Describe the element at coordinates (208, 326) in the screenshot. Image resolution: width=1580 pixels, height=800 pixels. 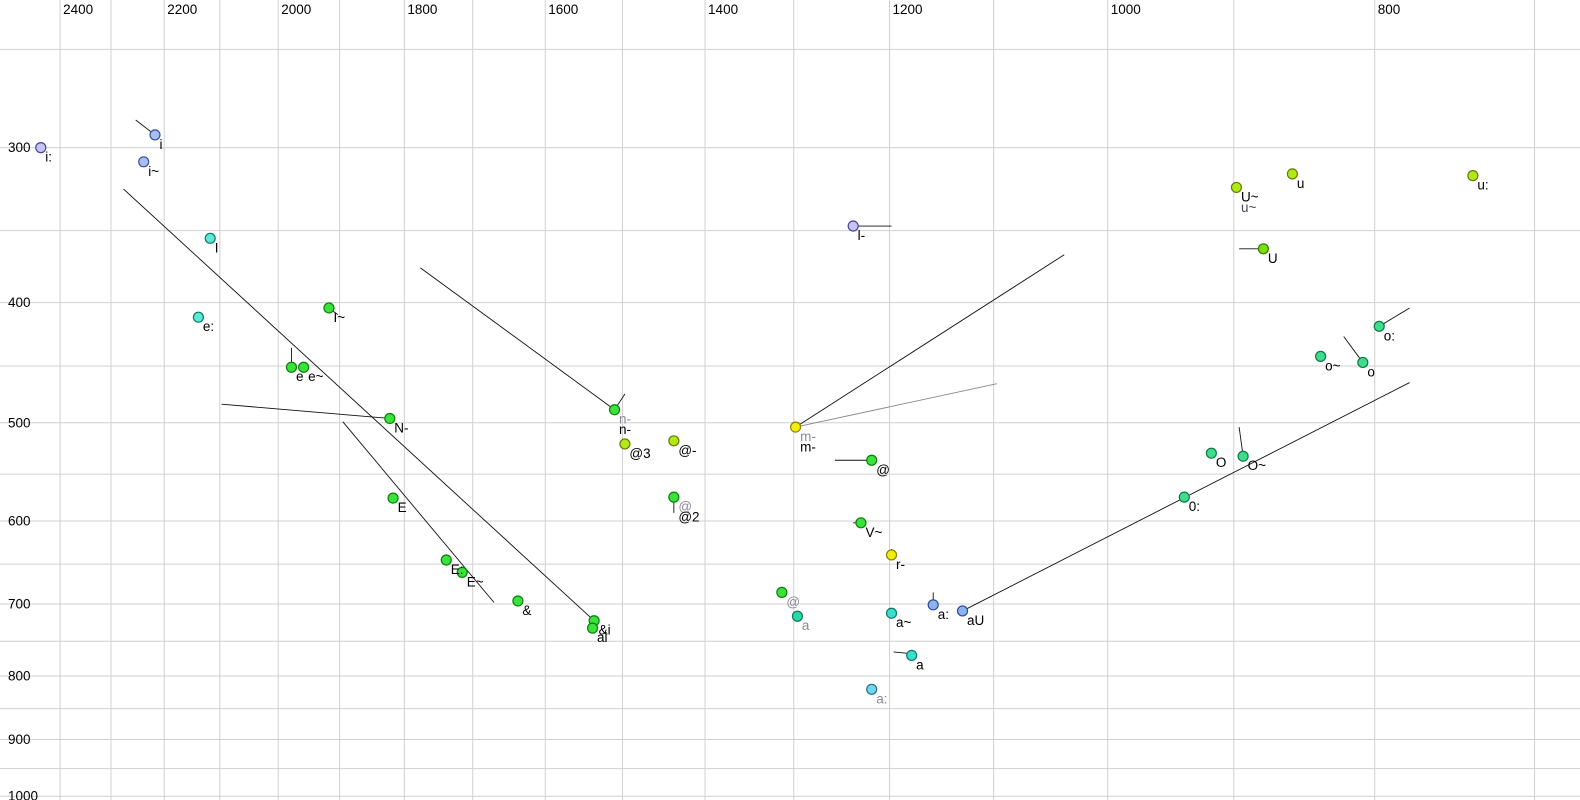
I see `point-label-e:: e:` at that location.